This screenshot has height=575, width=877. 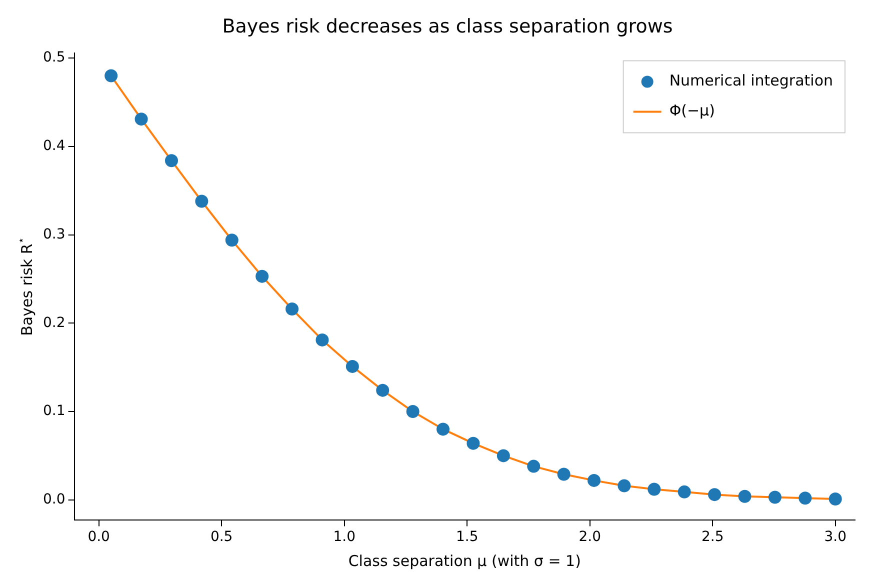 I want to click on legend-label: Φ(−μ), so click(x=692, y=111).